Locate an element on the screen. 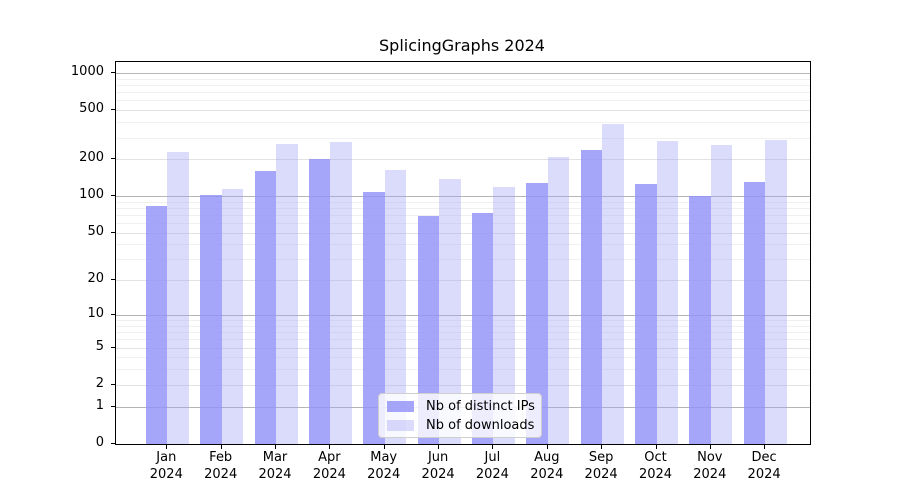 The image size is (900, 500). y-axis-label-100: 100 is located at coordinates (91, 195).